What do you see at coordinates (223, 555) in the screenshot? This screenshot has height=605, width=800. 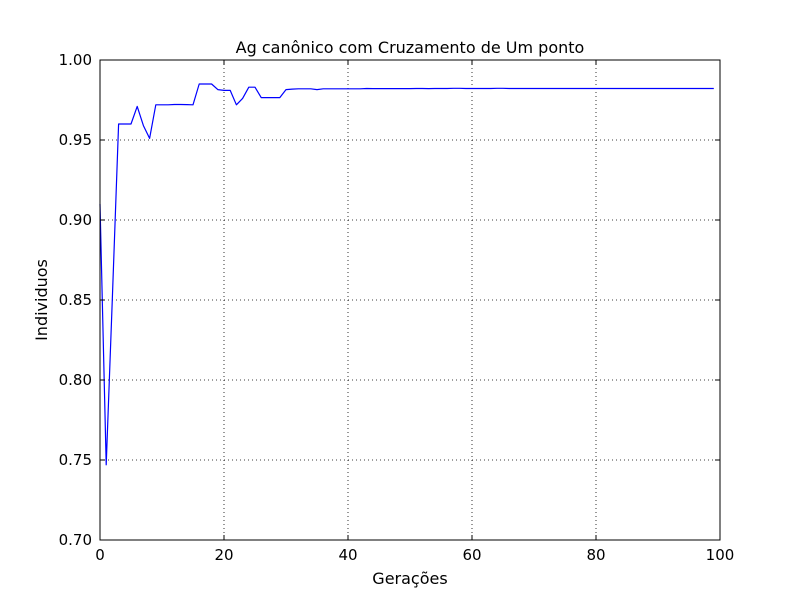 I see `x-tick-label: 20` at bounding box center [223, 555].